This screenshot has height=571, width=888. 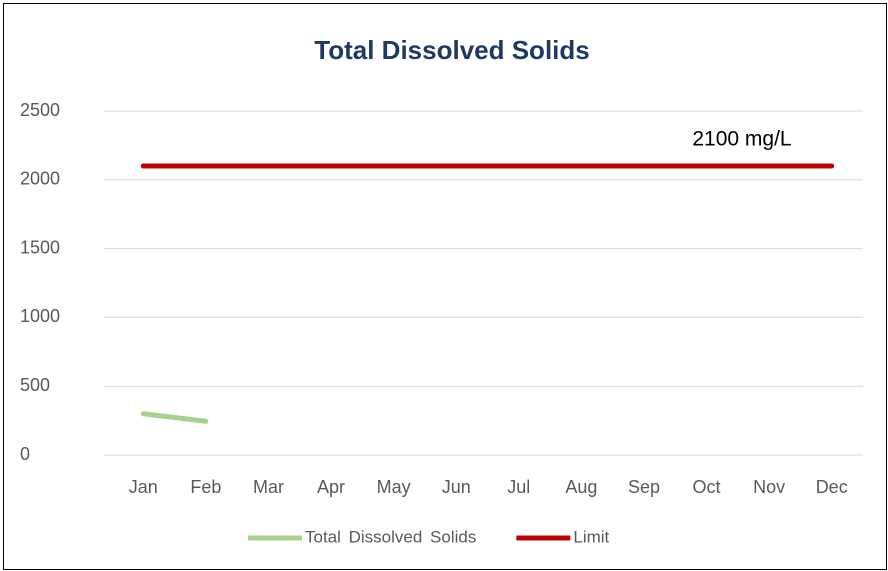 I want to click on annotation: 2100 mg/L, so click(x=741, y=139).